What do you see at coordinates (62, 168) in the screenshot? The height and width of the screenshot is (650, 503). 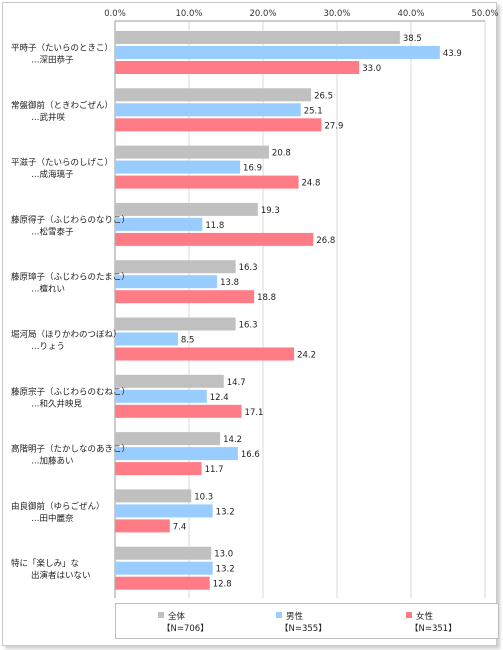 I see `category-label: 平滋子（たいらのしげこ）…成海璃子` at bounding box center [62, 168].